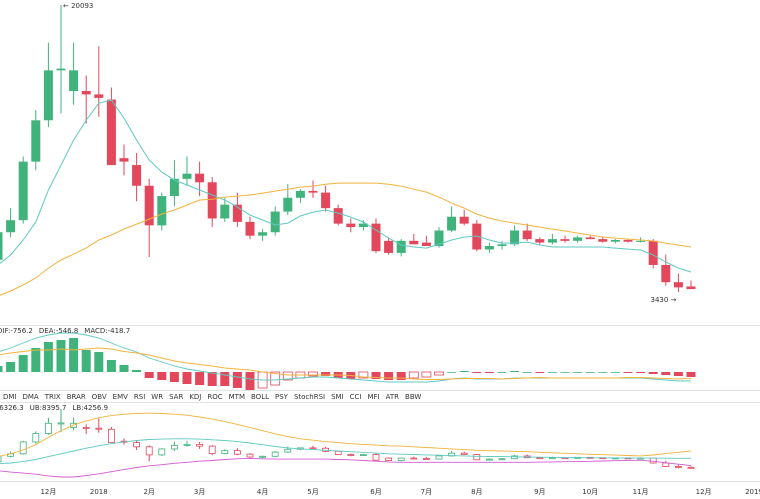 The height and width of the screenshot is (499, 760). Describe the element at coordinates (309, 397) in the screenshot. I see `indicator-tab: StochRSI` at that location.